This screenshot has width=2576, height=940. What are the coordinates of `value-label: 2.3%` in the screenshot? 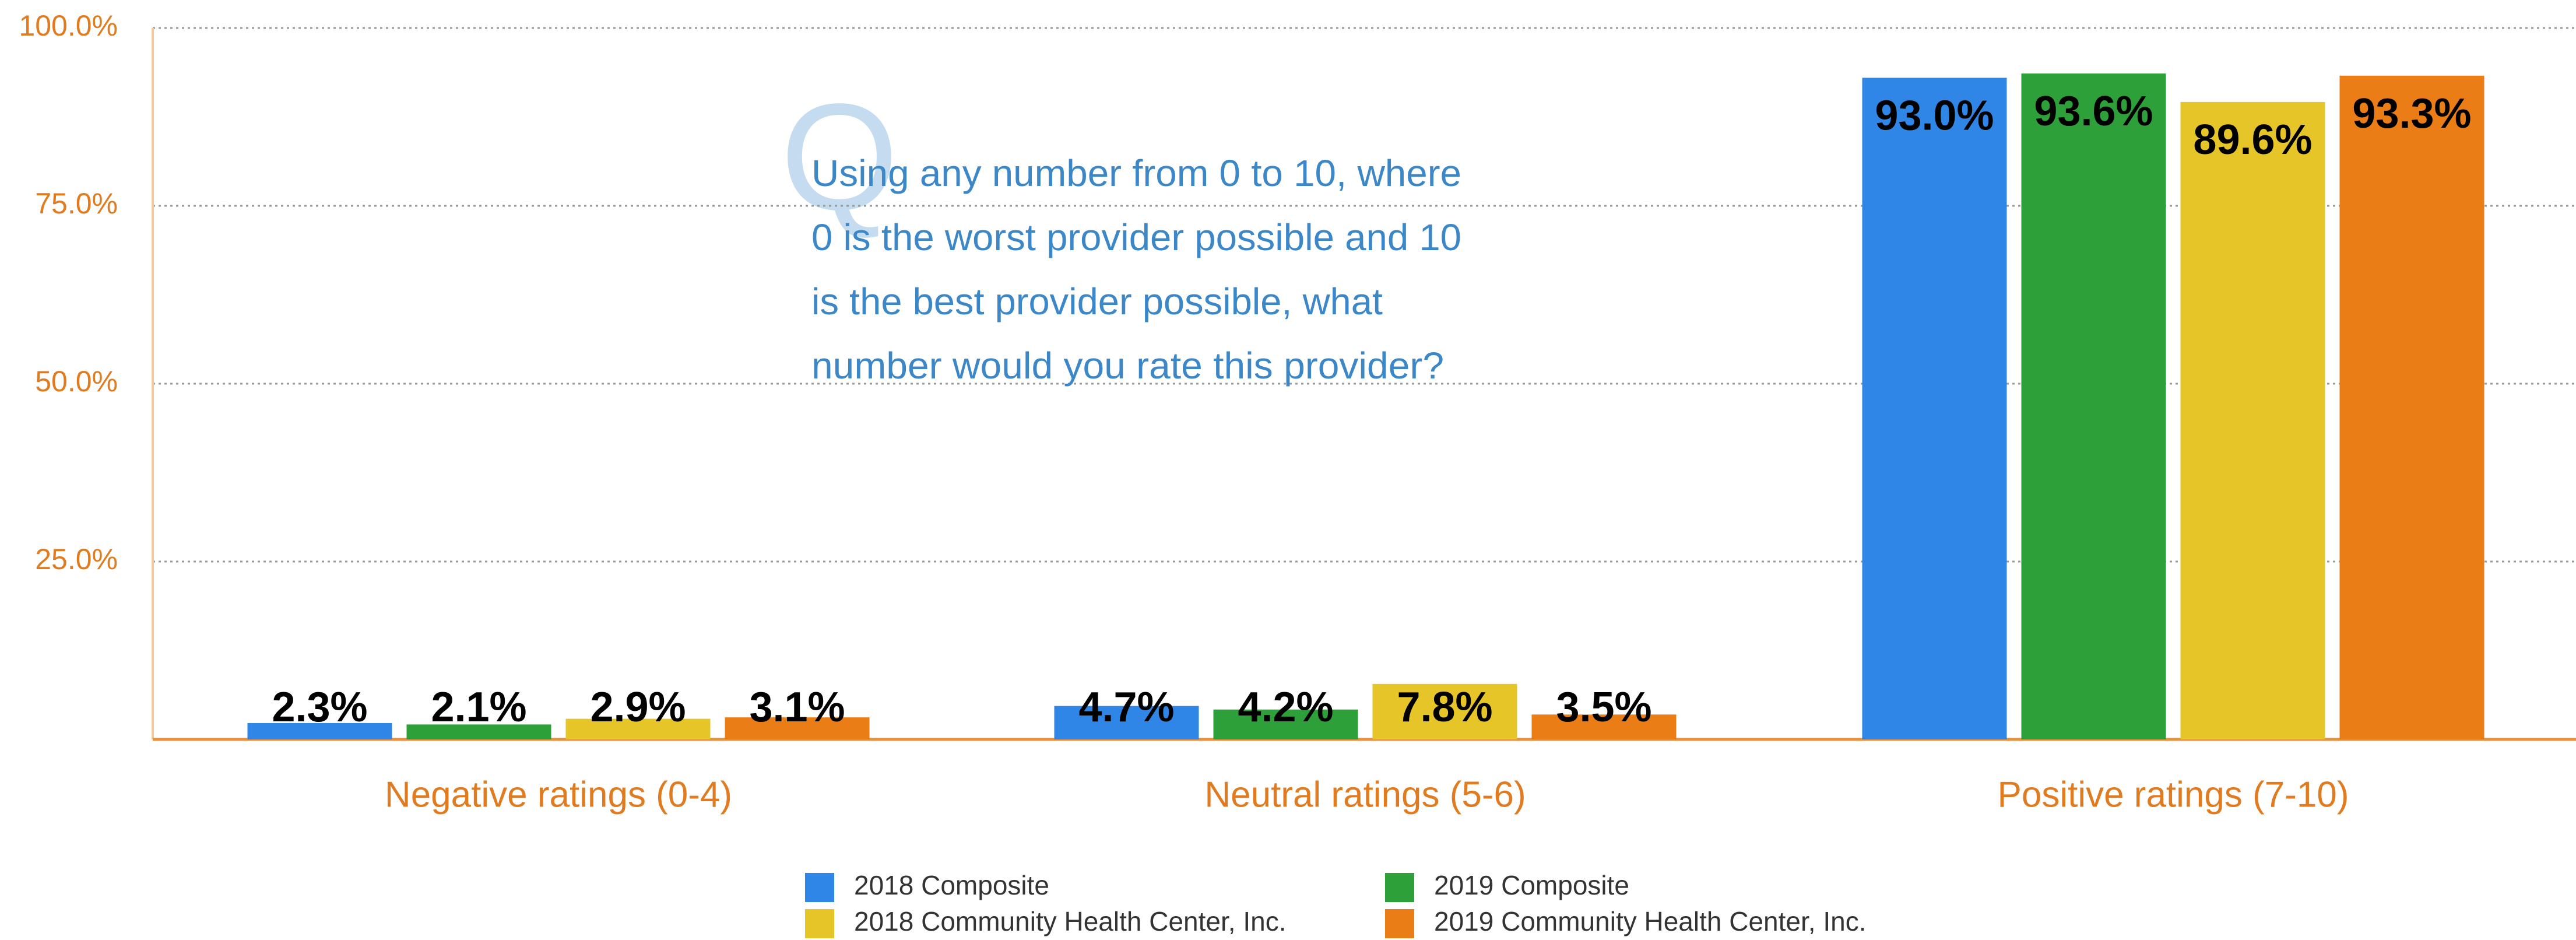 It's located at (319, 707).